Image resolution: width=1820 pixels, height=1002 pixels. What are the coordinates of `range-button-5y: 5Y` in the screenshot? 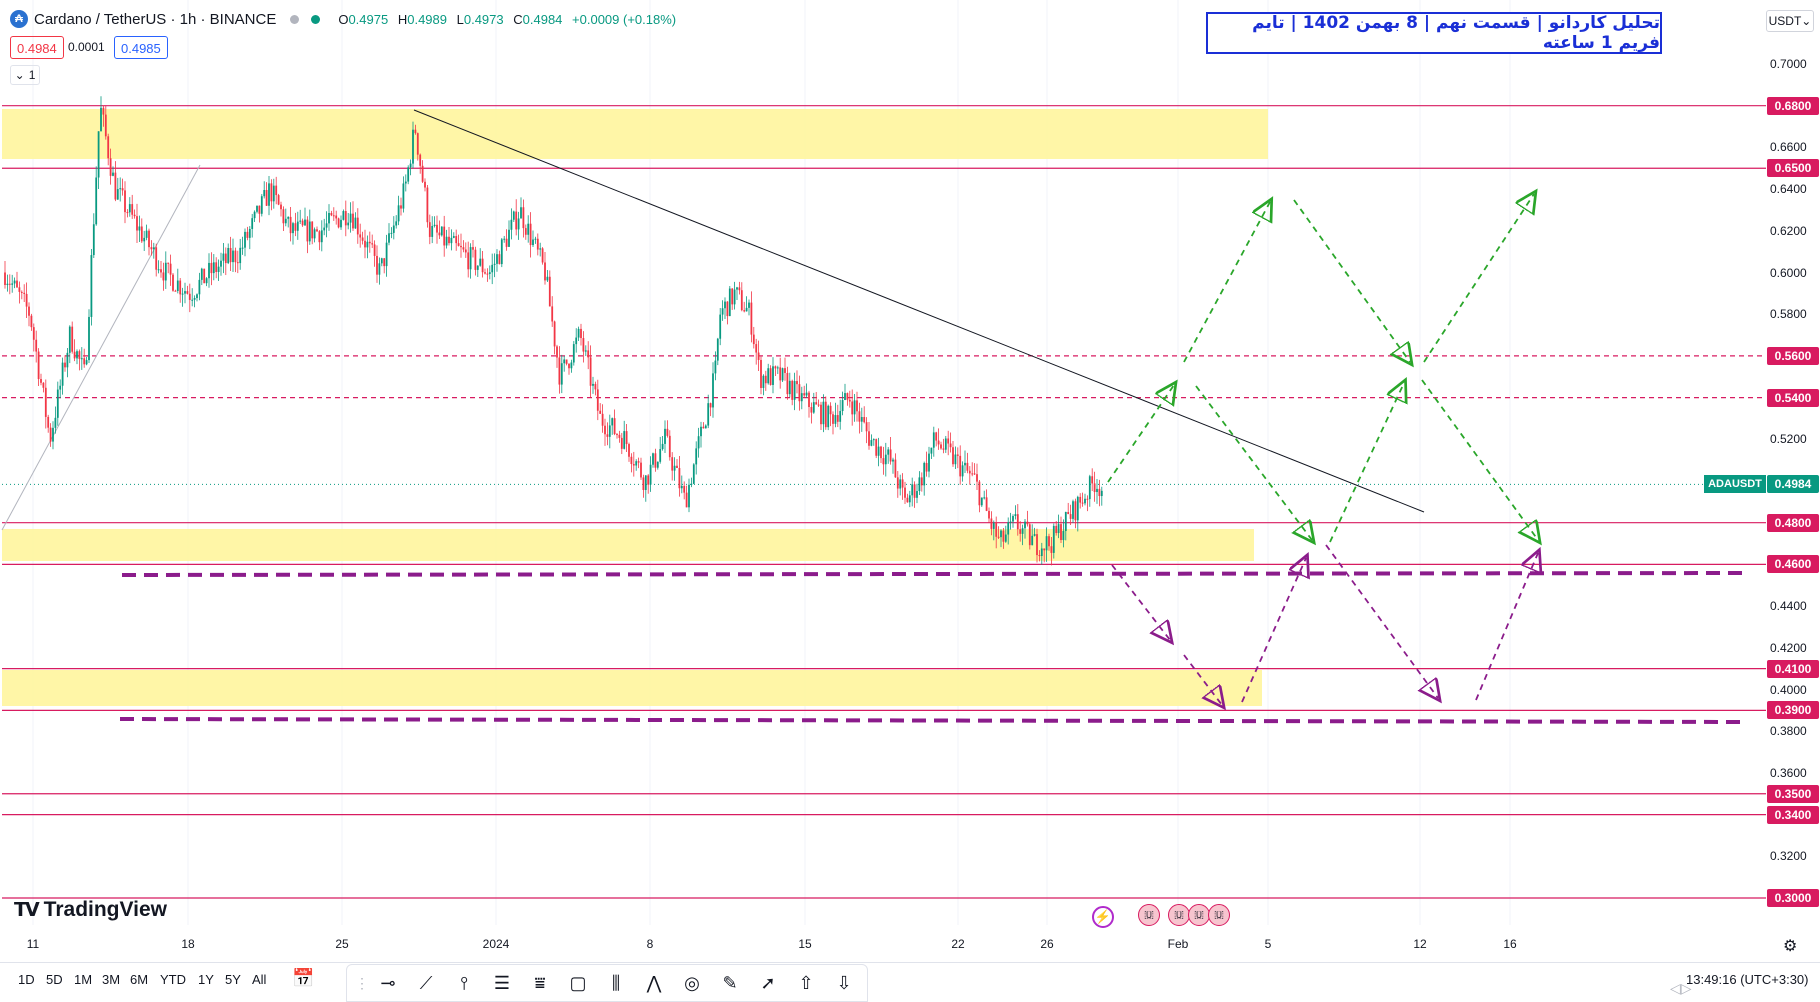 It's located at (233, 979).